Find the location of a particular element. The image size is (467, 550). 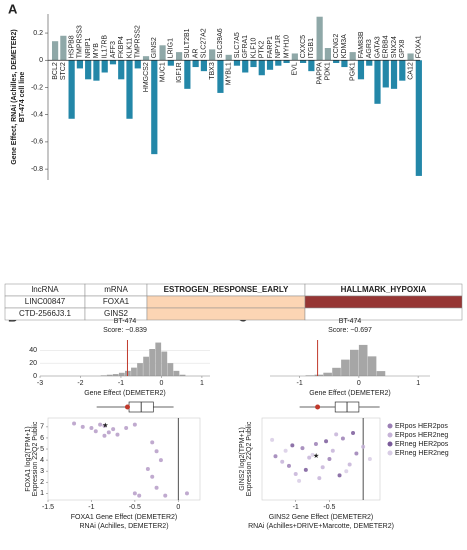

y-axis-label: Expression 22Q2 Public is located at coordinates (249, 458).